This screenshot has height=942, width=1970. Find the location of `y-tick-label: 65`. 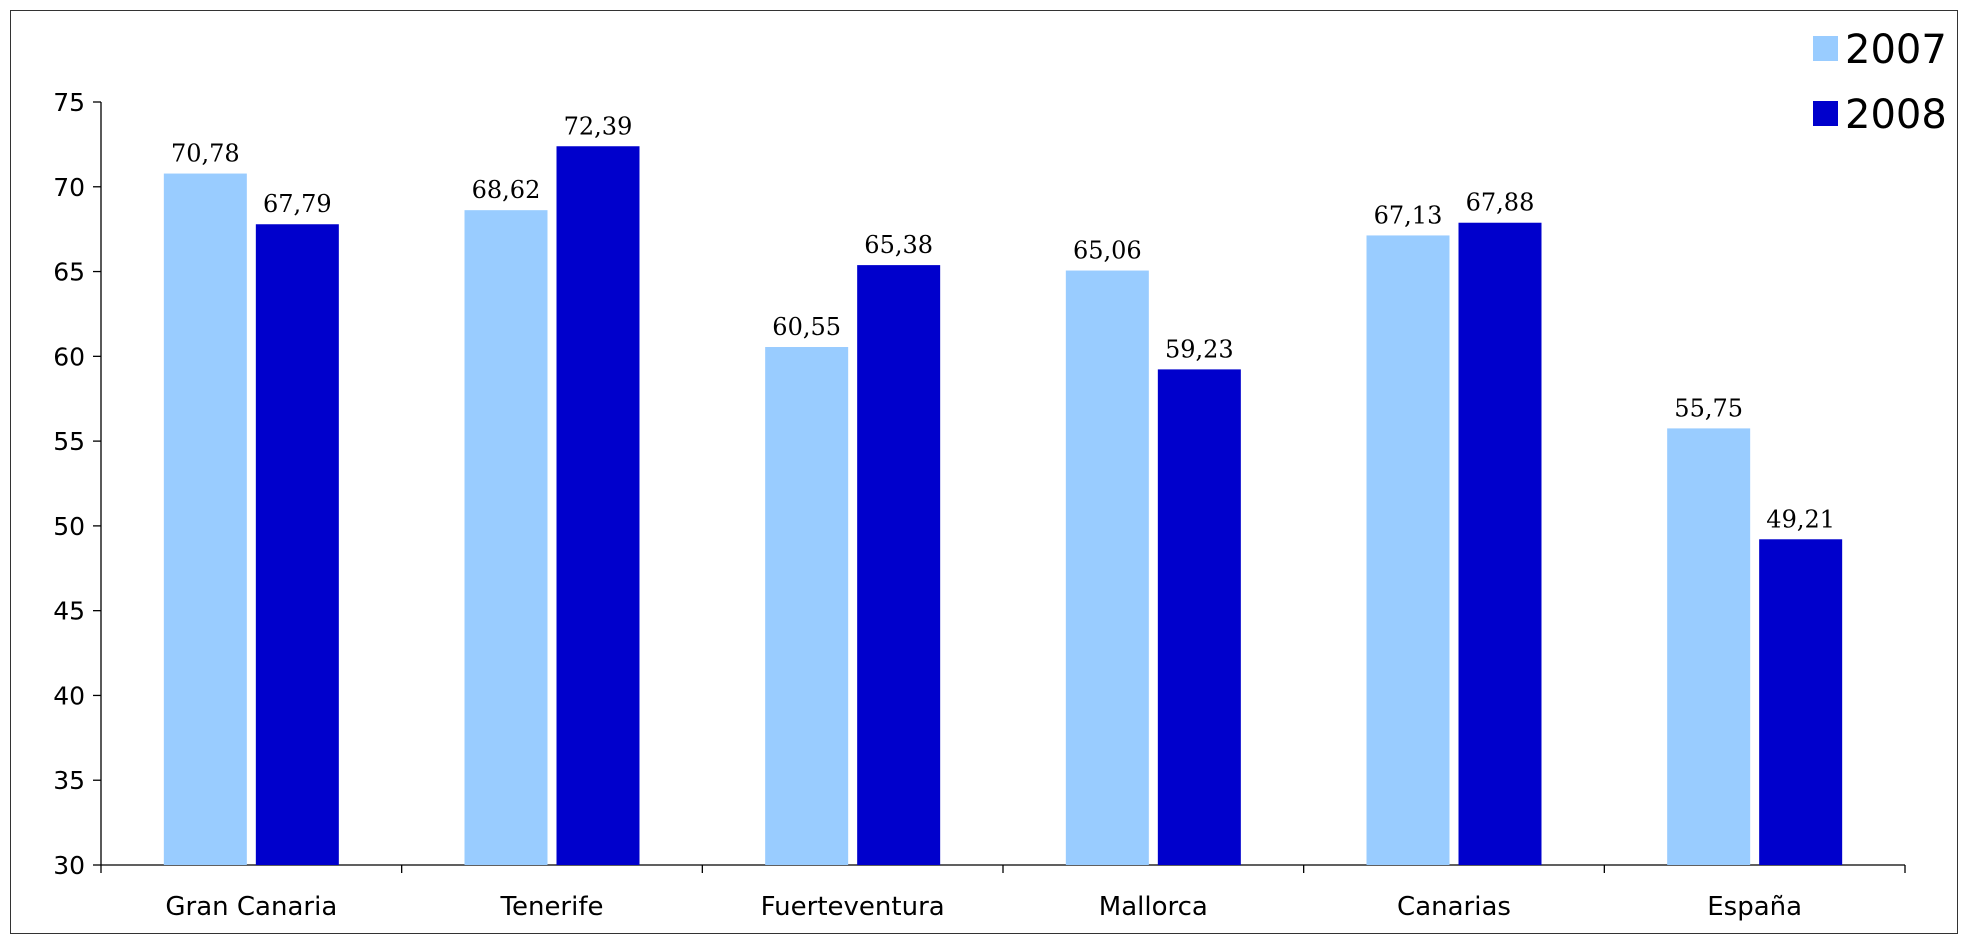

y-tick-label: 65 is located at coordinates (69, 272).